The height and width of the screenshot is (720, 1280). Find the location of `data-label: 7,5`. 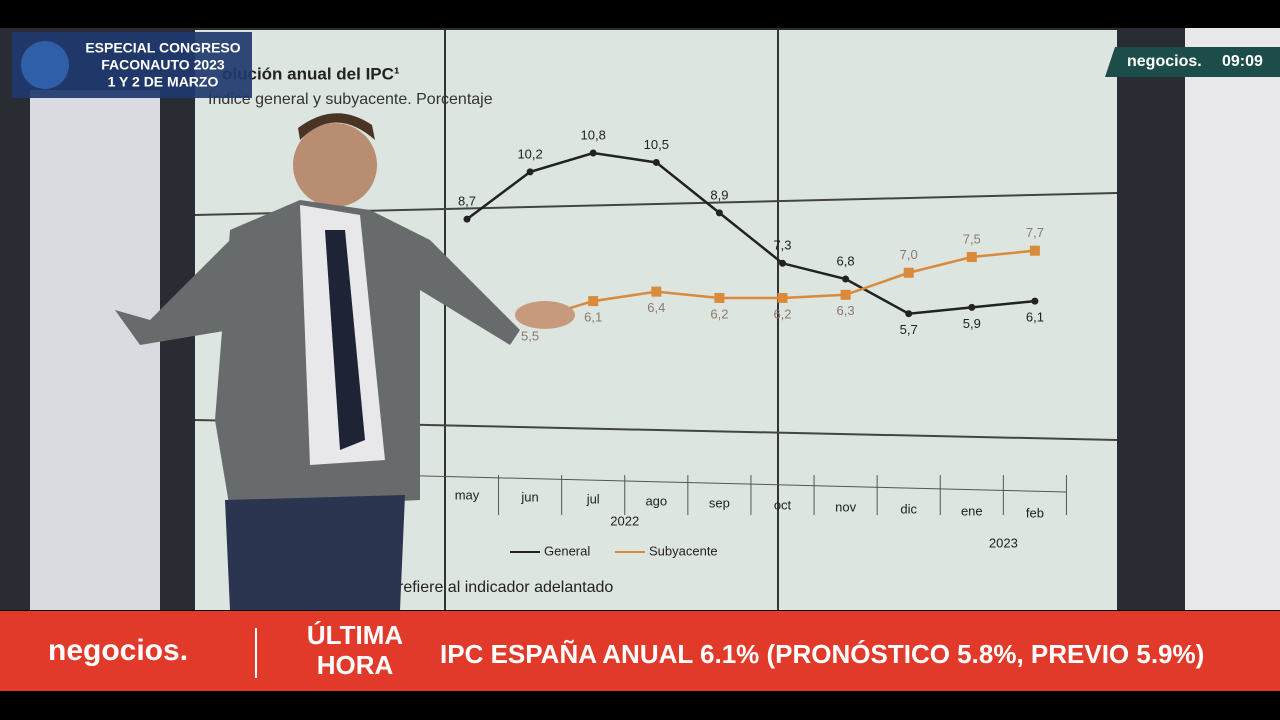

data-label: 7,5 is located at coordinates (972, 238).